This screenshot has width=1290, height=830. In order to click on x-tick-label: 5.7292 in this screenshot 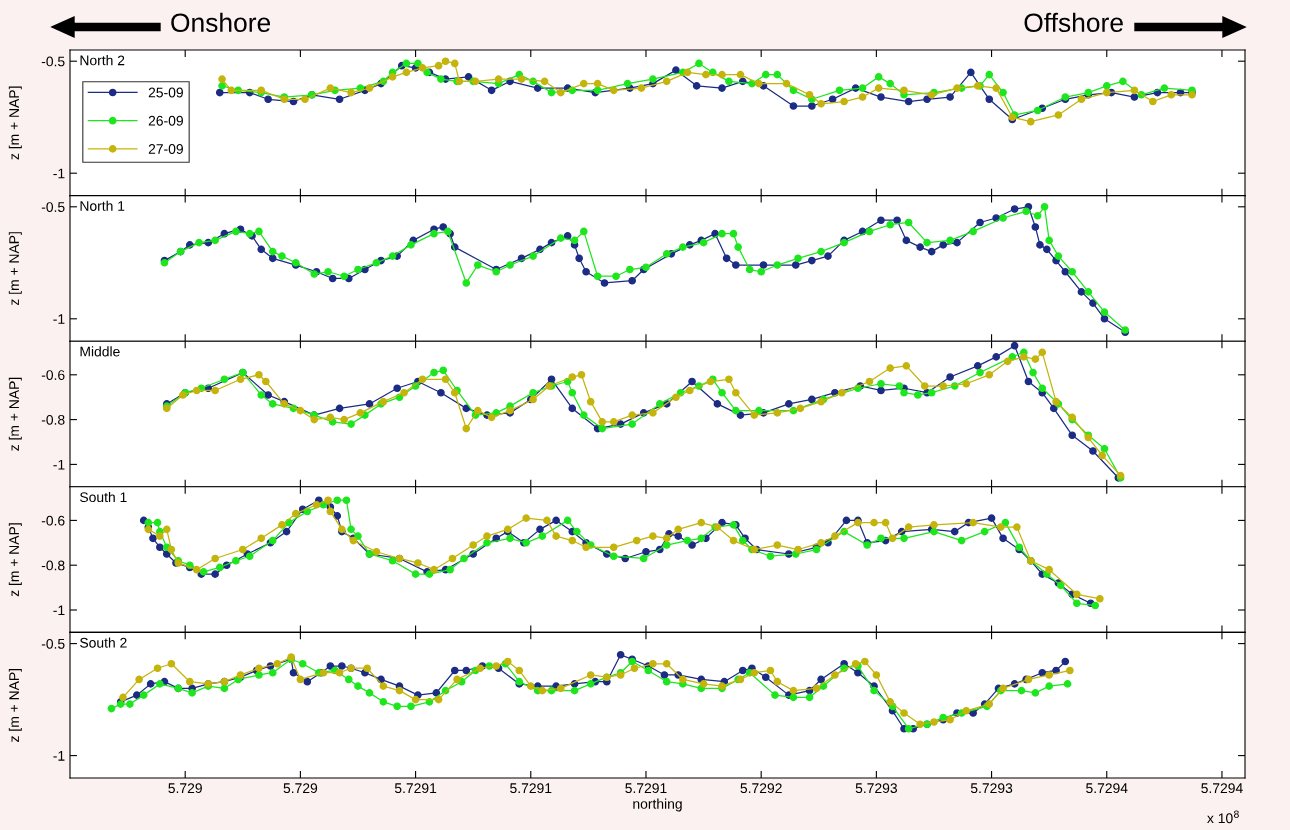, I will do `click(761, 788)`.